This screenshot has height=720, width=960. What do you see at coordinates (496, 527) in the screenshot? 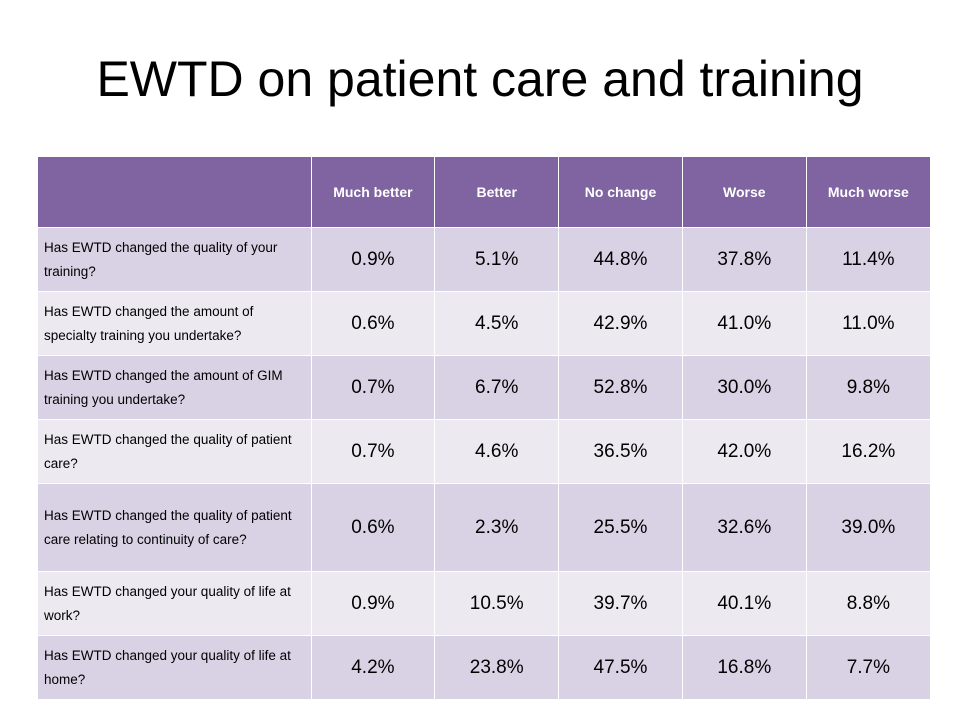
I see `value-cell: 2.3%` at bounding box center [496, 527].